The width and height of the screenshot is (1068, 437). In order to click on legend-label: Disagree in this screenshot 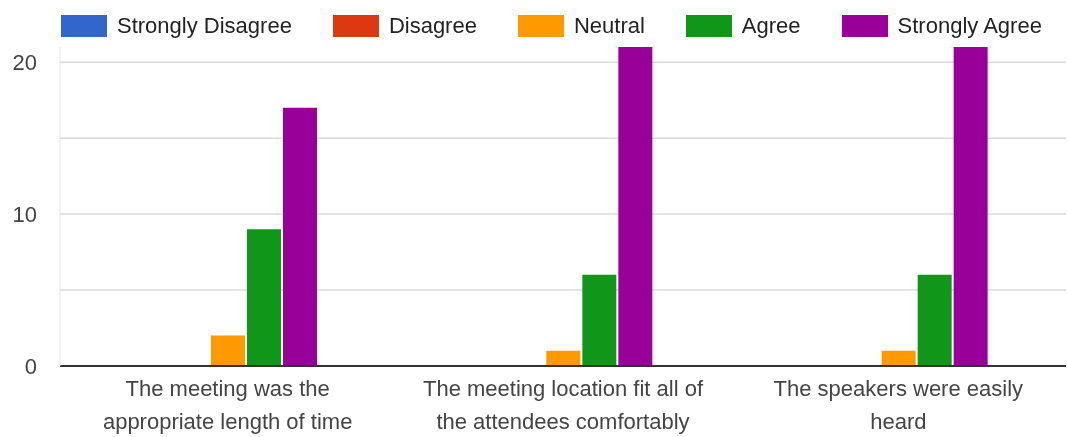, I will do `click(432, 25)`.